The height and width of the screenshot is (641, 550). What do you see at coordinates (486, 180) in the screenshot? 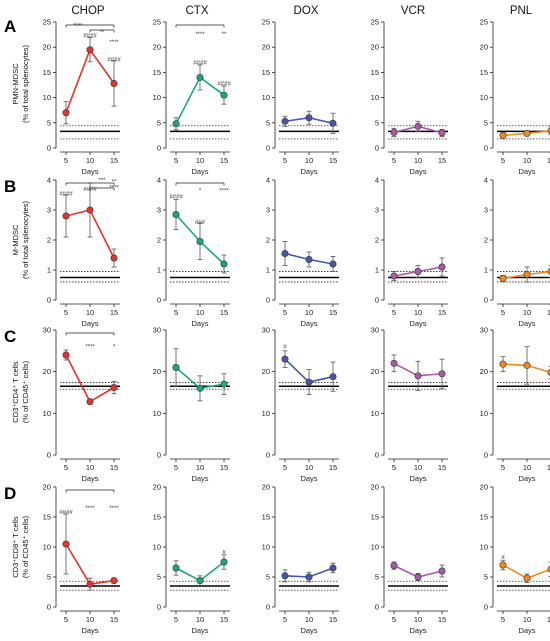
I see `y-tick-label: 4` at bounding box center [486, 180].